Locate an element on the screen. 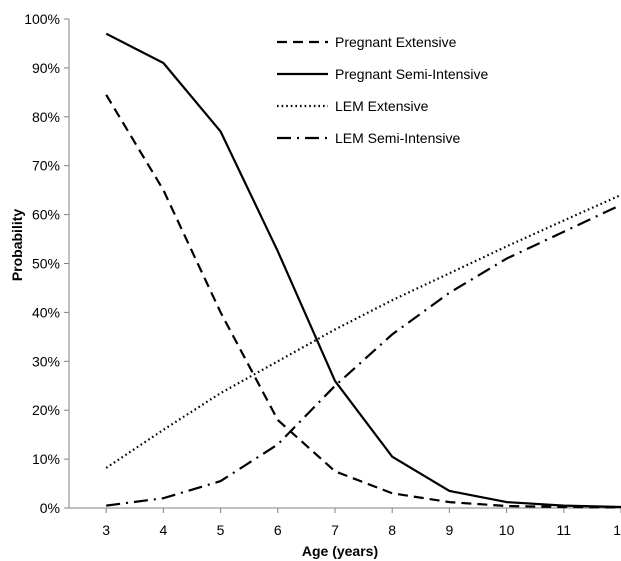  y-tick-label: 50% is located at coordinates (46, 264).